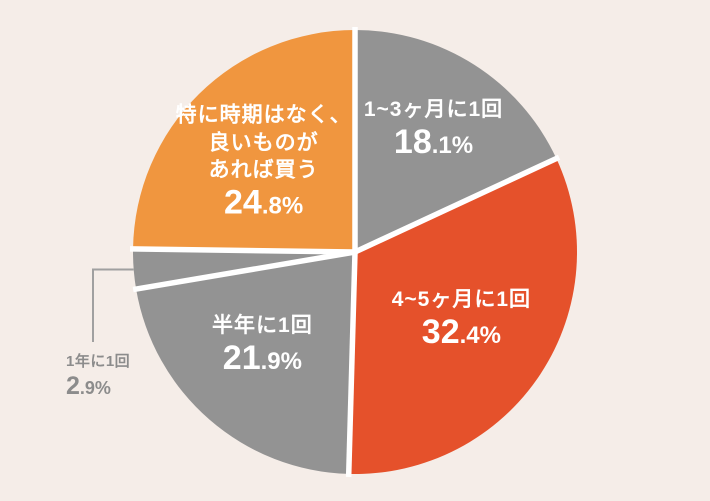 Image resolution: width=710 pixels, height=501 pixels. I want to click on callout-line, so click(113, 305).